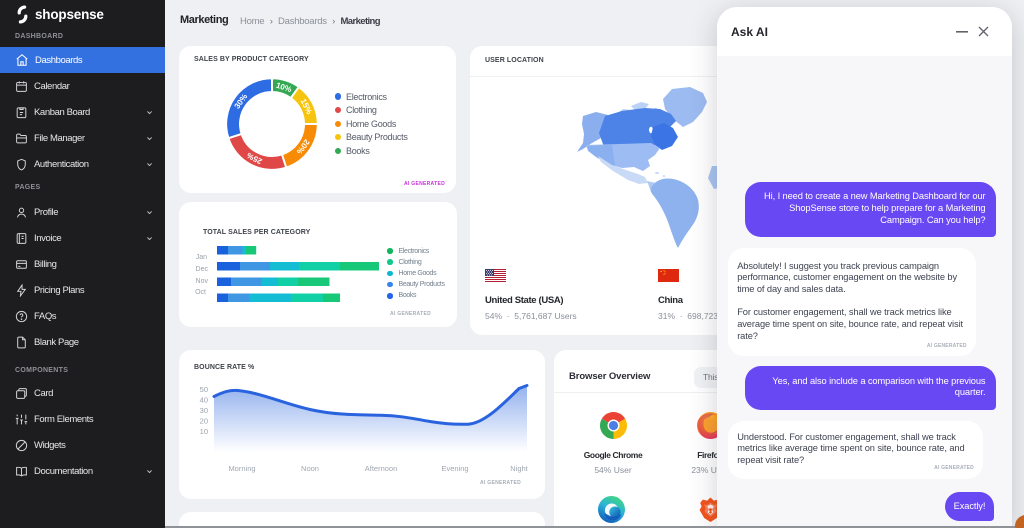 This screenshot has width=1024, height=528. What do you see at coordinates (204, 431) in the screenshot?
I see `svg-text: 10` at bounding box center [204, 431].